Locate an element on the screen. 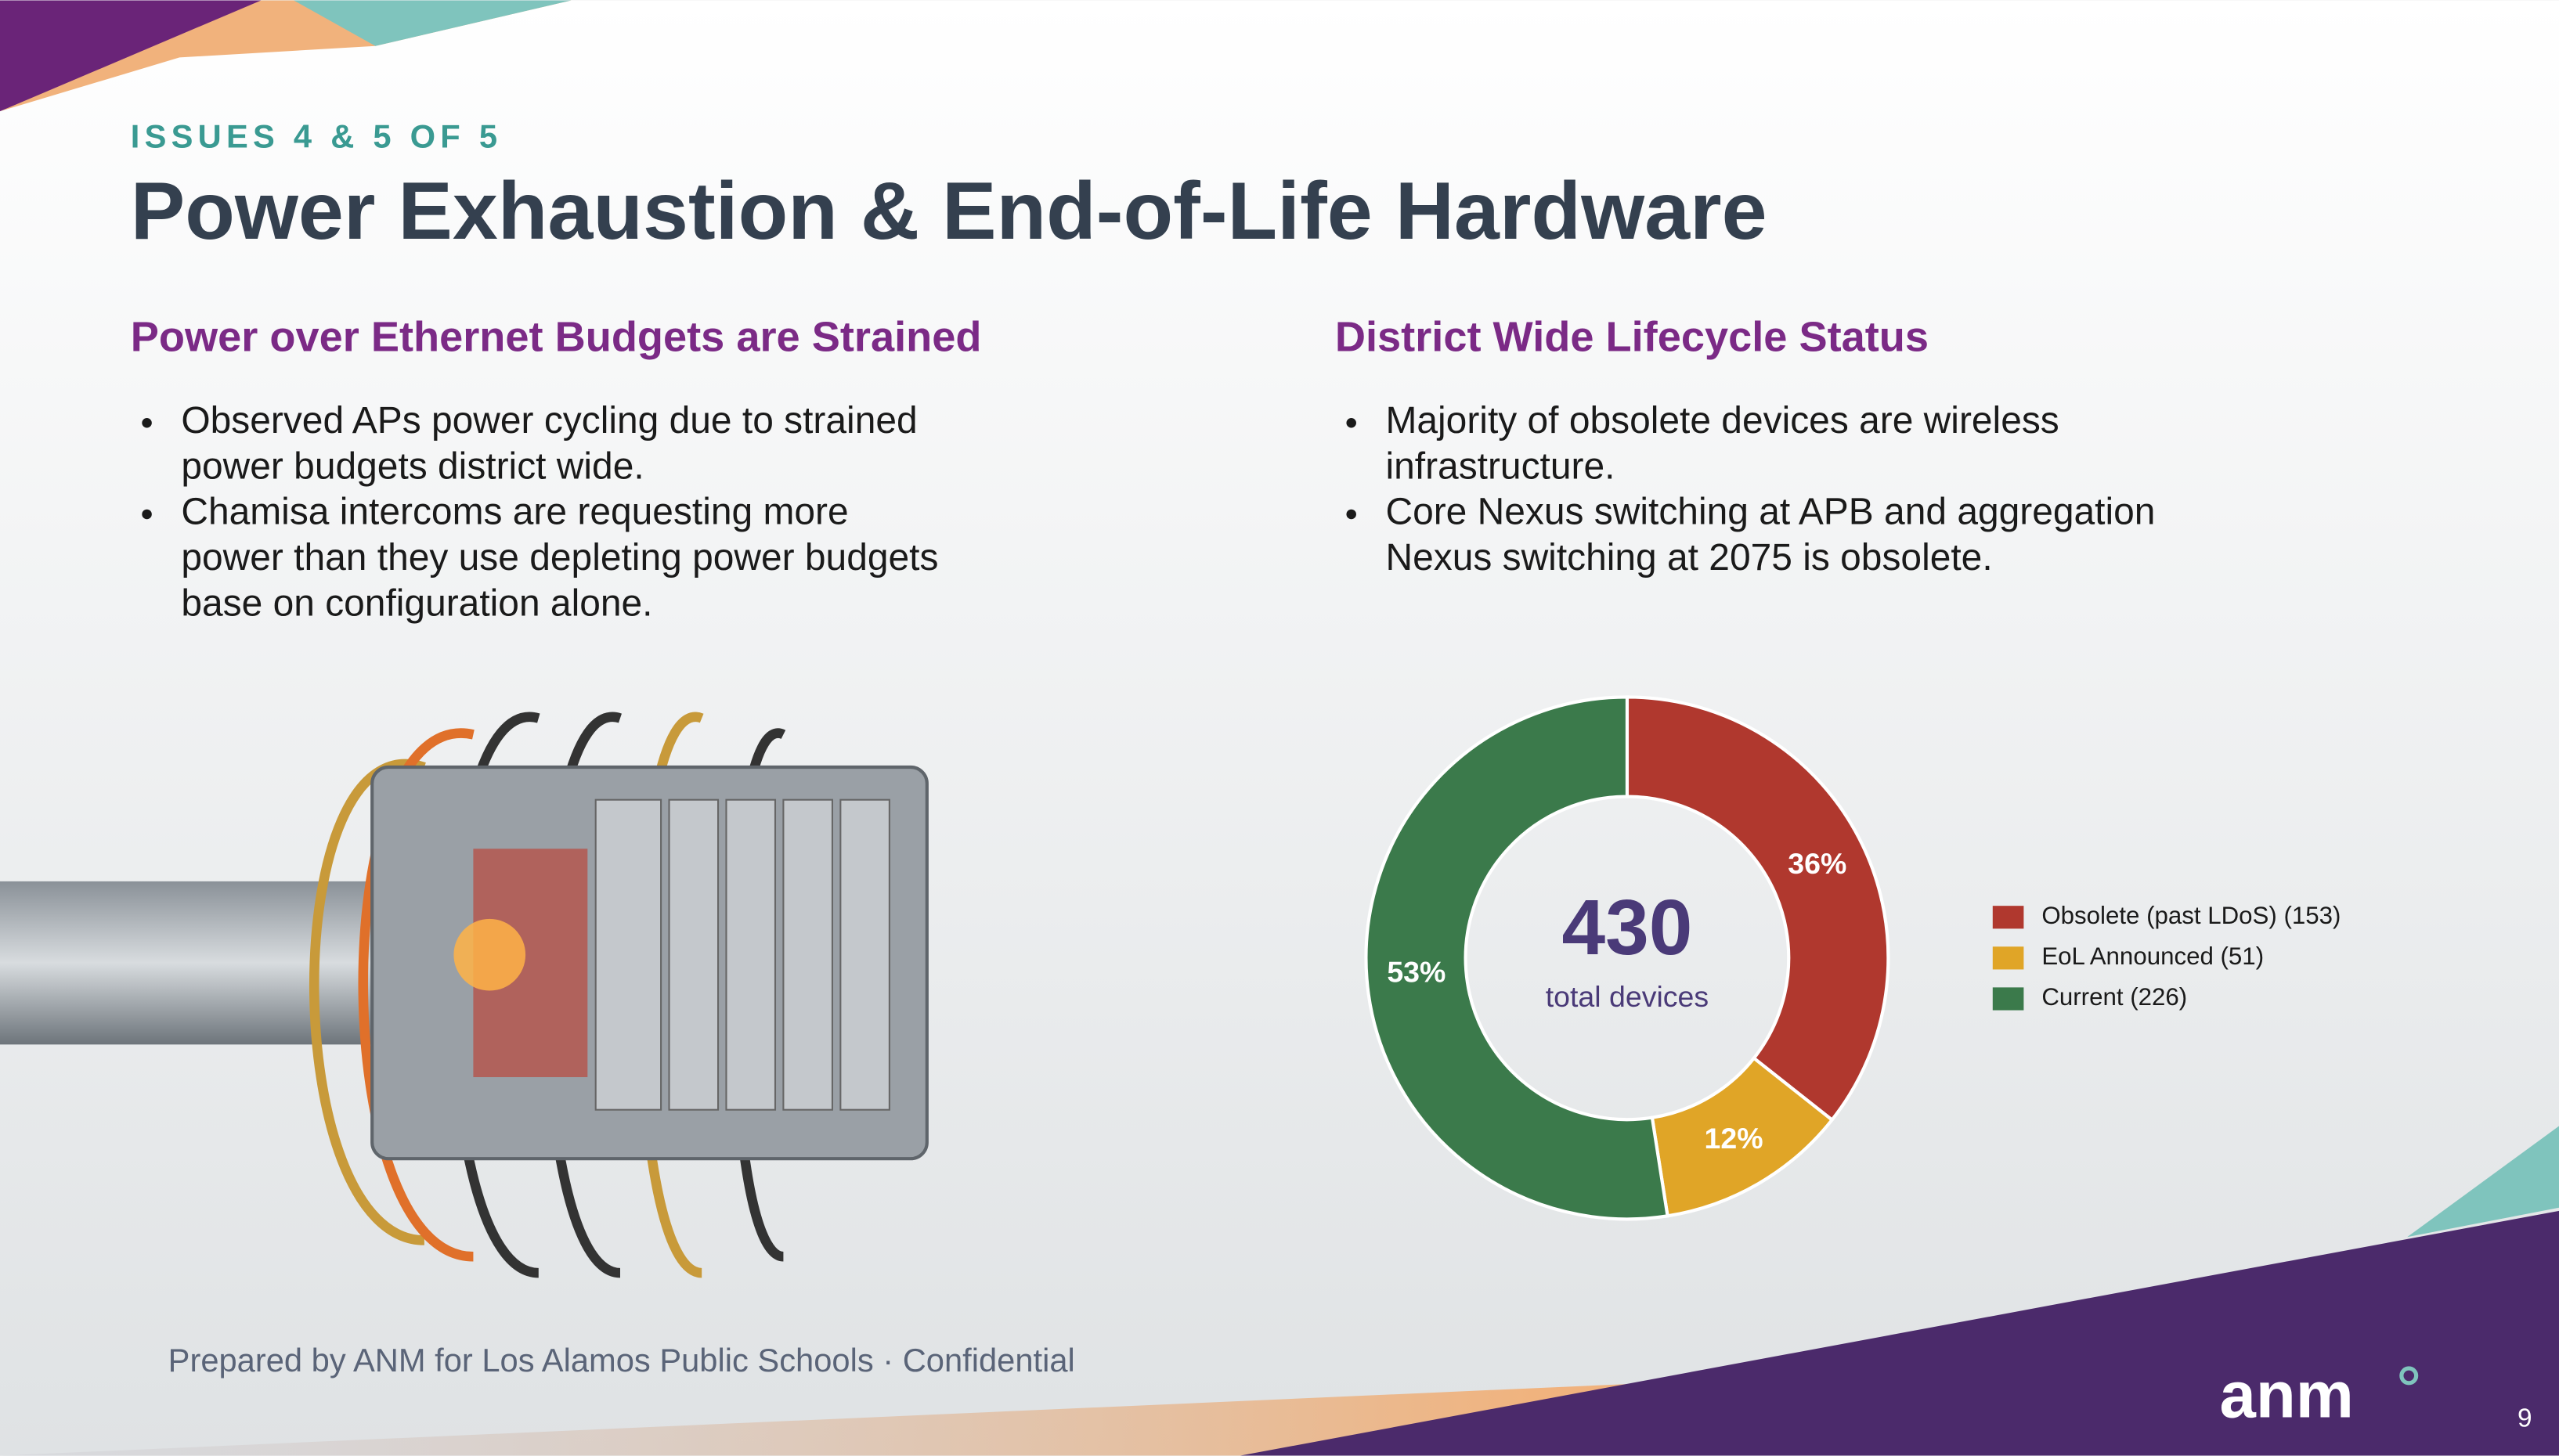 Image resolution: width=2559 pixels, height=1456 pixels. value-label: 12% is located at coordinates (1734, 1138).